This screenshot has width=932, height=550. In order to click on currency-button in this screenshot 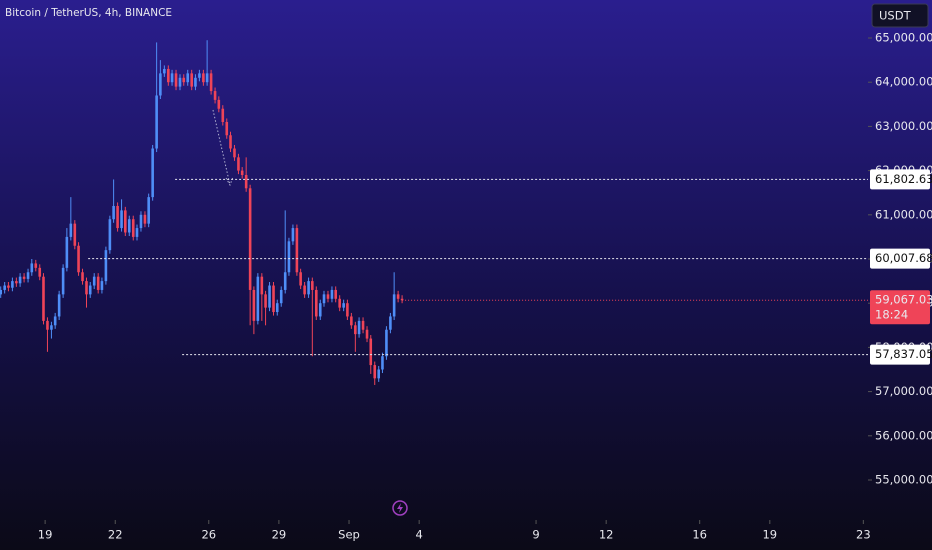, I will do `click(900, 15)`.